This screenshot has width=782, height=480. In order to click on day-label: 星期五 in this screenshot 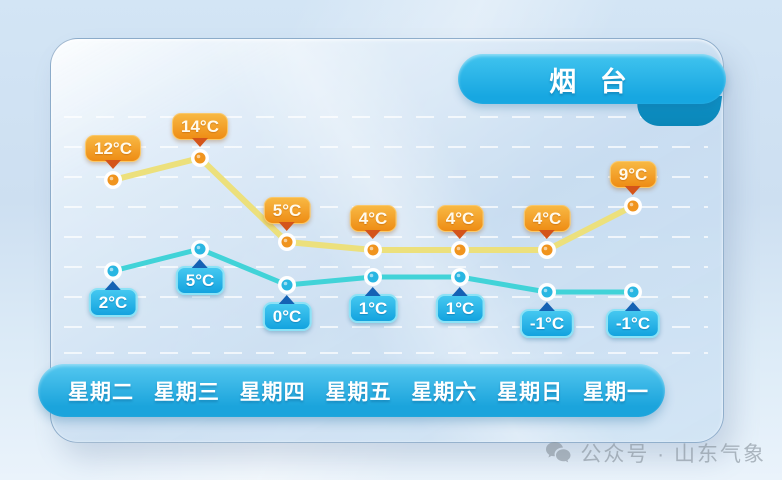, I will do `click(358, 392)`.